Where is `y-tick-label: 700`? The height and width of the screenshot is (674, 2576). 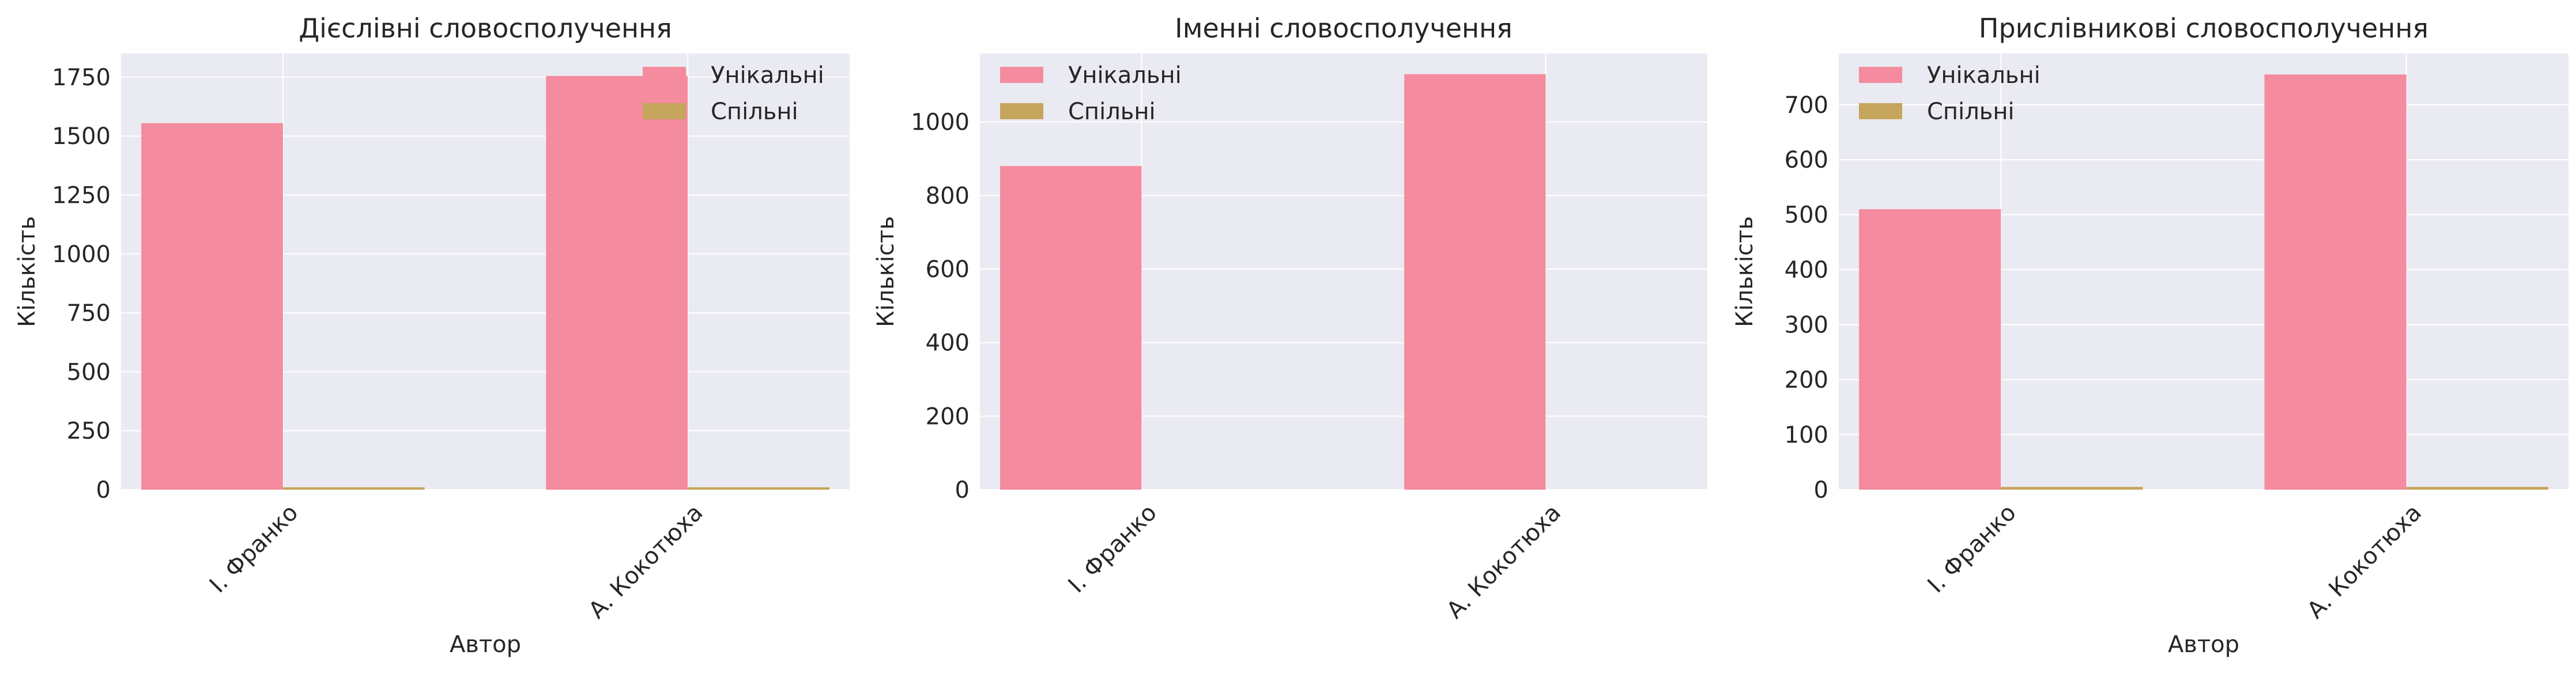
y-tick-label: 700 is located at coordinates (1806, 105).